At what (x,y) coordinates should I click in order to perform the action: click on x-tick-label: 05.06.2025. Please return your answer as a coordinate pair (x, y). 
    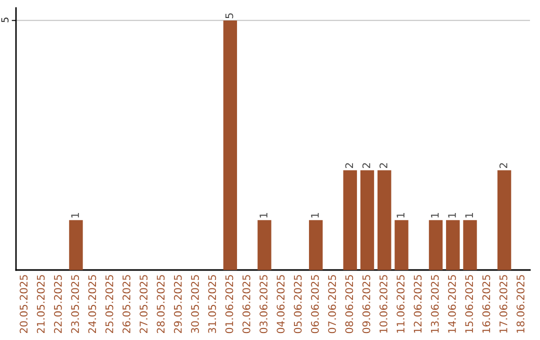
    Looking at the image, I should click on (298, 304).